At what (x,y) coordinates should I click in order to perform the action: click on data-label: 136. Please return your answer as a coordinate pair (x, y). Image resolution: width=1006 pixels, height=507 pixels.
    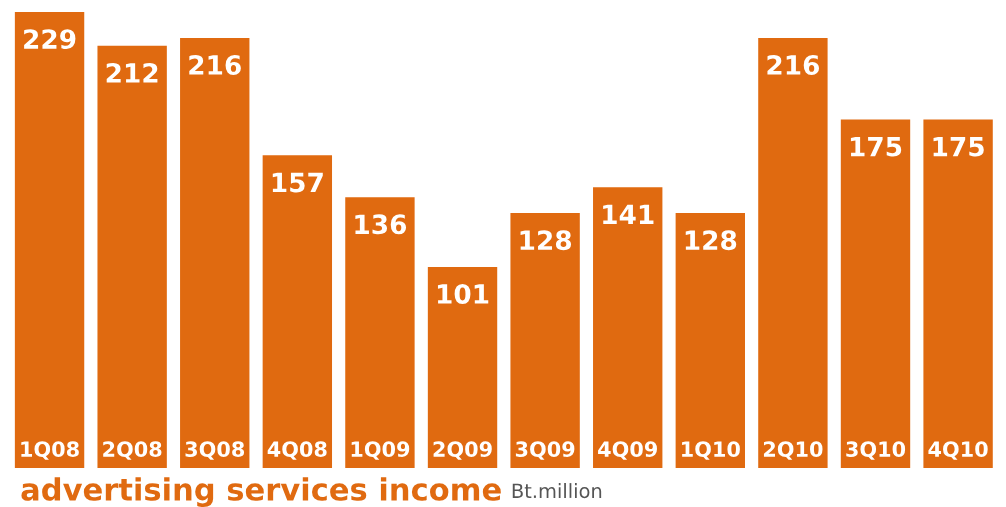
    Looking at the image, I should click on (381, 224).